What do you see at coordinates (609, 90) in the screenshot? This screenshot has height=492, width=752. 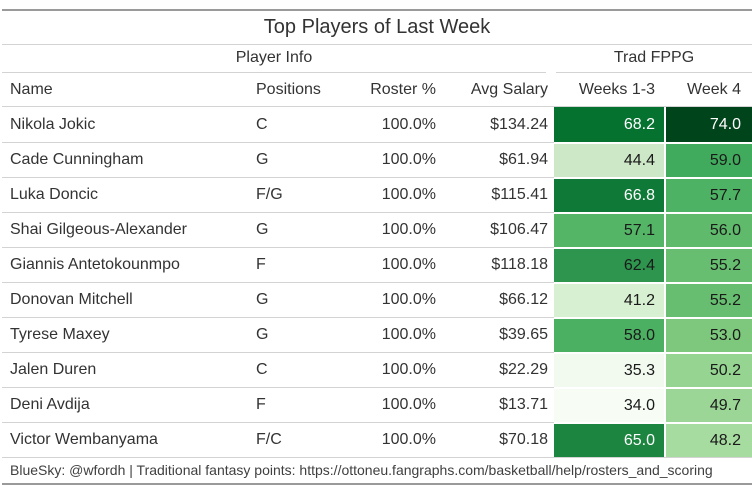 I see `column-header-weeks-1-3: Weeks 1-3` at bounding box center [609, 90].